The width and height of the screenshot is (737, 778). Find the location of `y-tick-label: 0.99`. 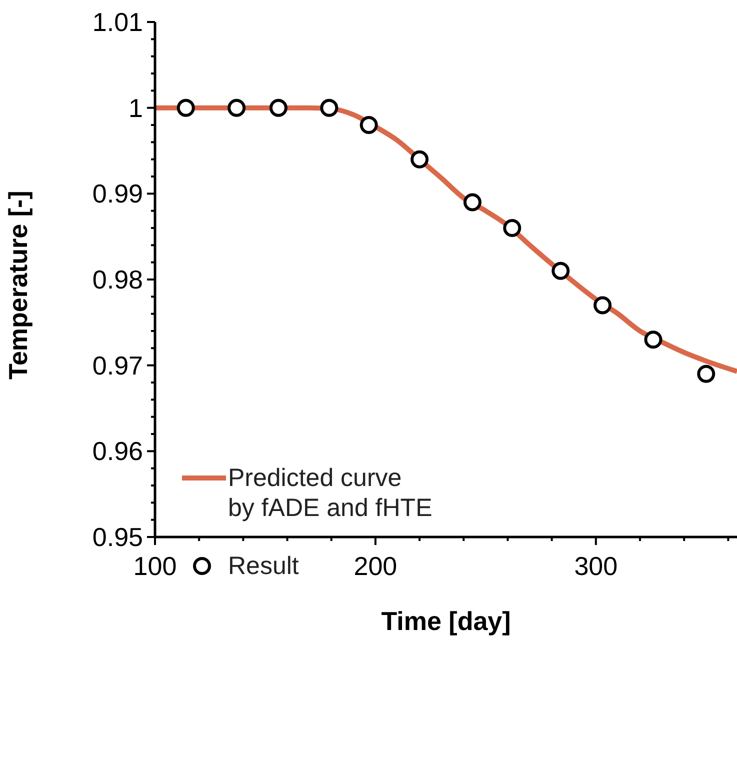

y-tick-label: 0.99 is located at coordinates (117, 193).